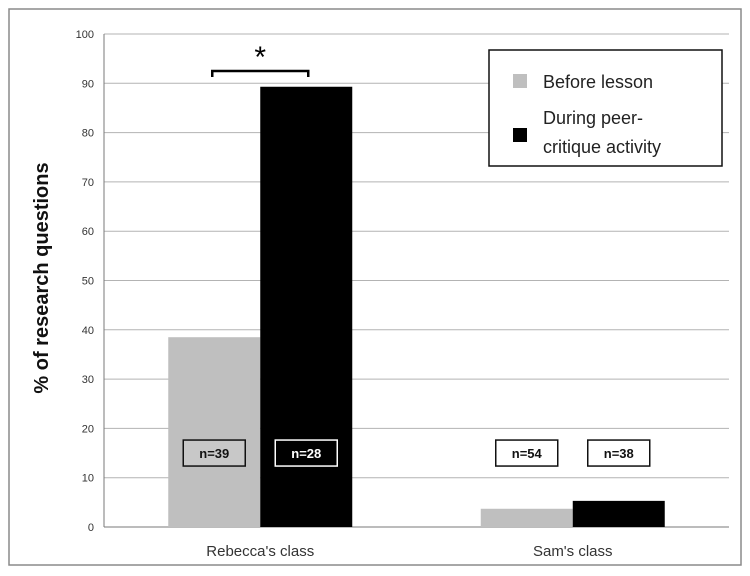 This screenshot has height=576, width=750. I want to click on y-axis-label: % of research questions, so click(42, 277).